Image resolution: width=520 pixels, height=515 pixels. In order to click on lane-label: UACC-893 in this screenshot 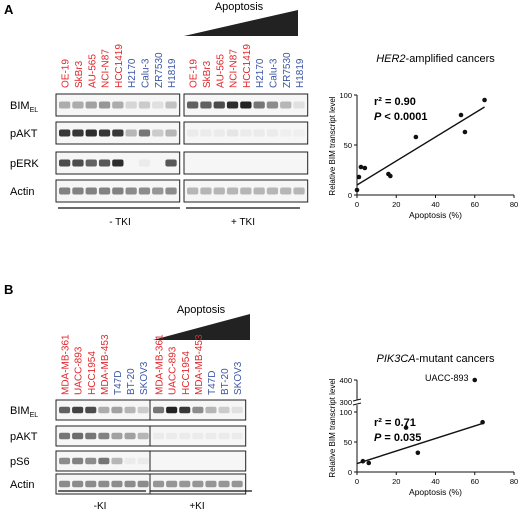, I will do `click(173, 370)`.